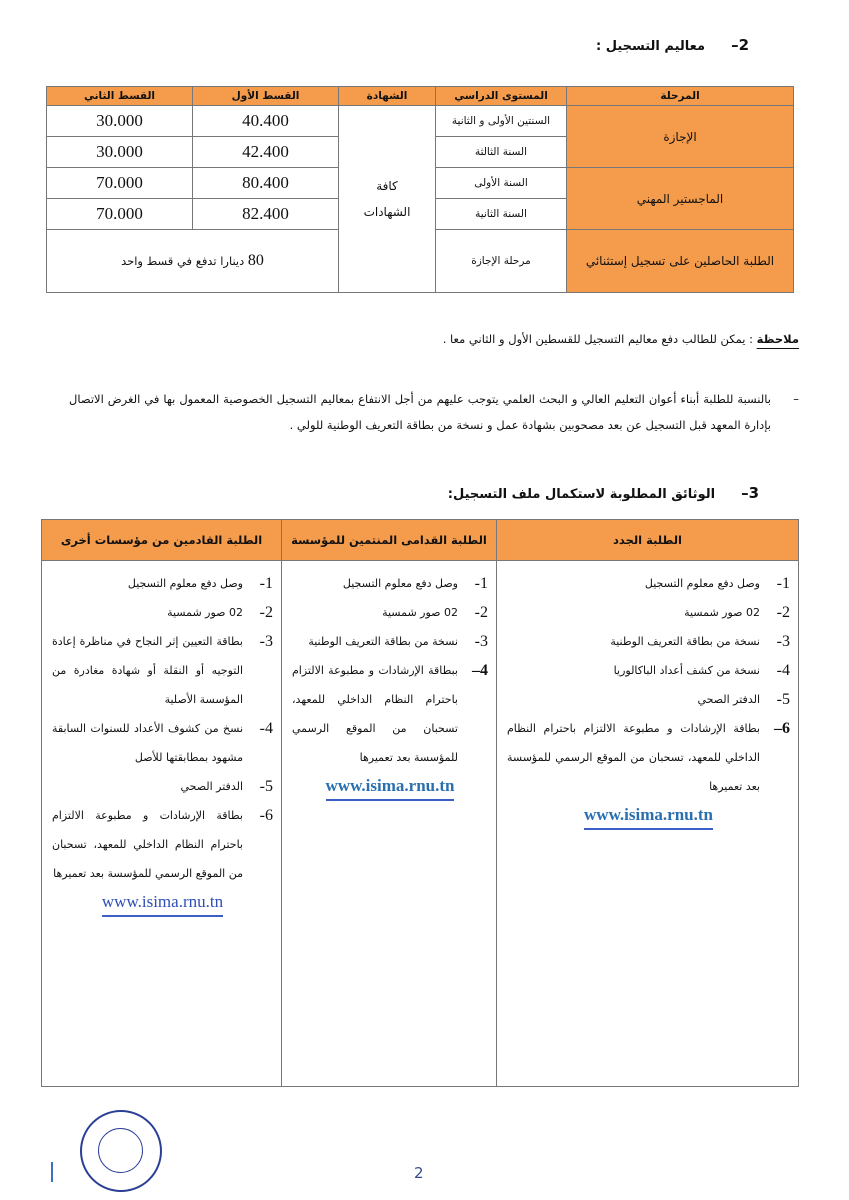 The image size is (849, 1200). I want to click on page-number: 2, so click(419, 1173).